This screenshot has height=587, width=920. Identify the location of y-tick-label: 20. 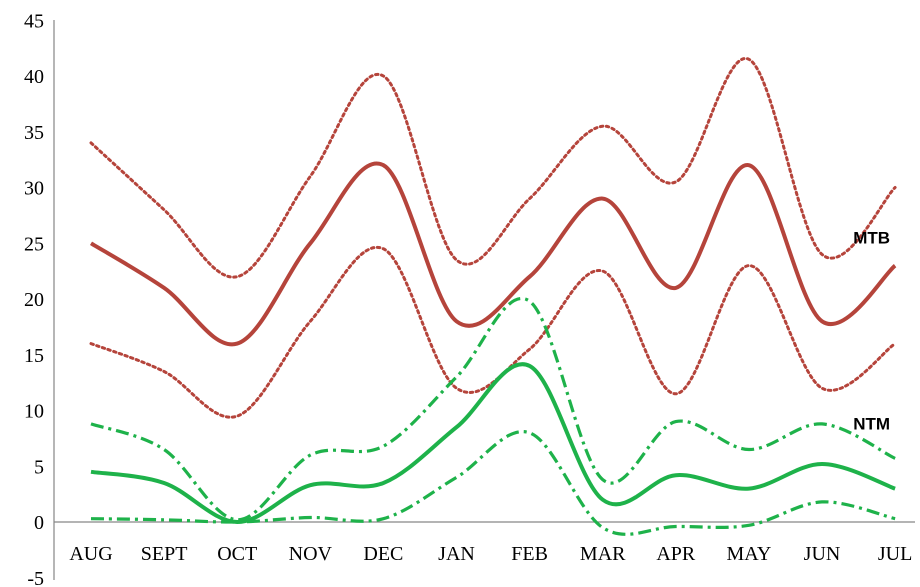
(34, 300).